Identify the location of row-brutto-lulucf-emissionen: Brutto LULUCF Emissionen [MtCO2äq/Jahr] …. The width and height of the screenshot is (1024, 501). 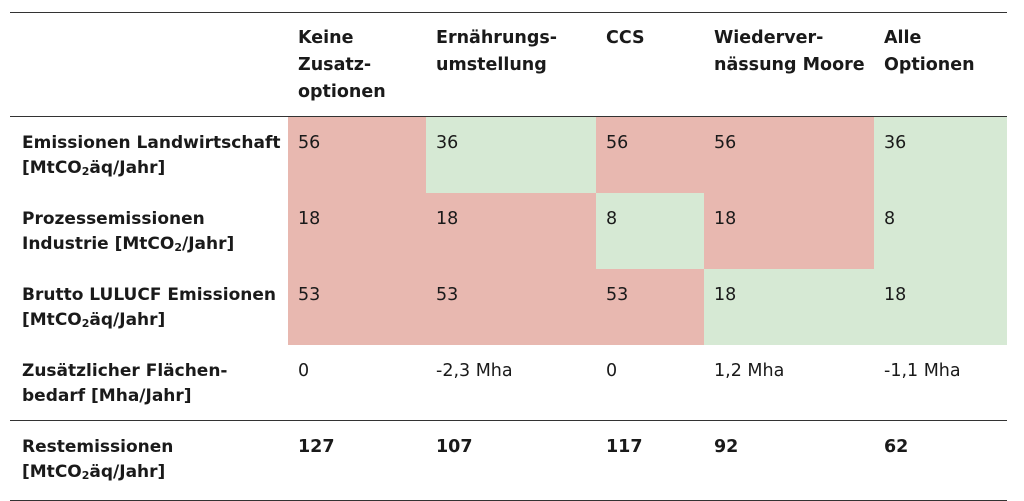
(508, 306).